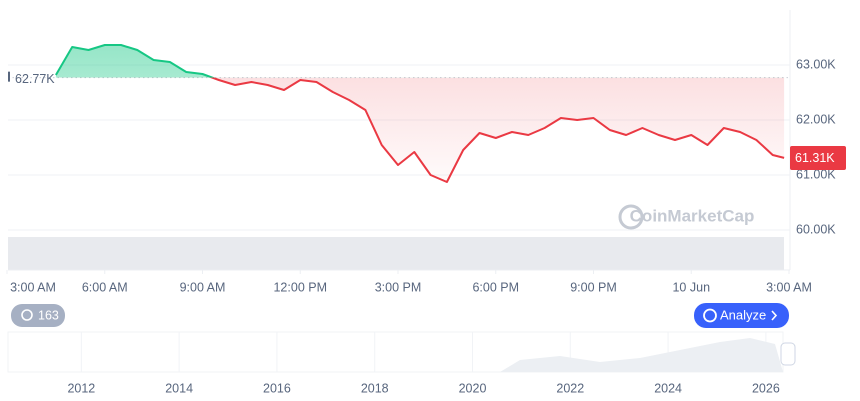 This screenshot has width=860, height=401. I want to click on x-tick-label: 12:00 PM, so click(300, 287).